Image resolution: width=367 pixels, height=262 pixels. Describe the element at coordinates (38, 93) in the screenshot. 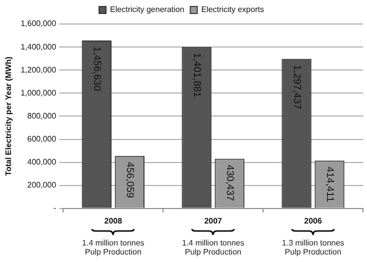

I see `y-tick-label: 1,000,000` at that location.